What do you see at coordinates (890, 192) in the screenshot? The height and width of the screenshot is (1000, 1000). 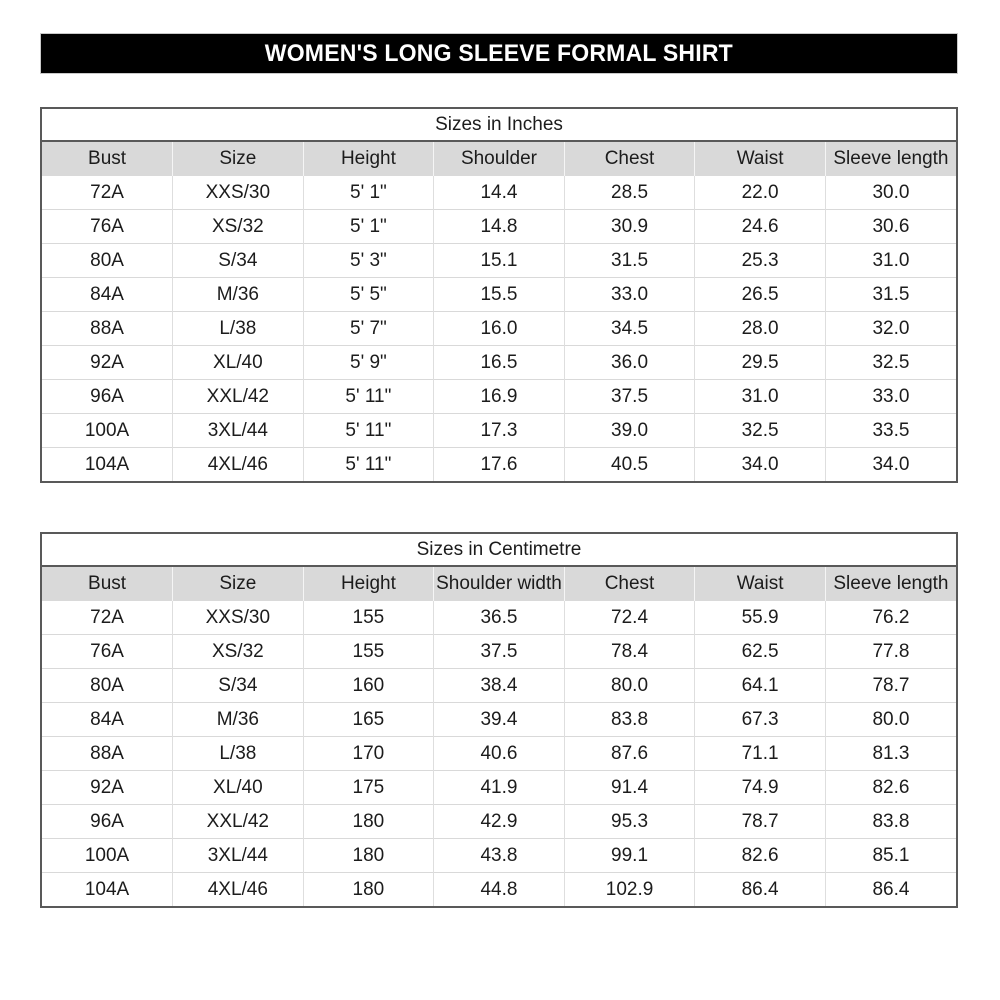 I see `table-cell: 30.0` at bounding box center [890, 192].